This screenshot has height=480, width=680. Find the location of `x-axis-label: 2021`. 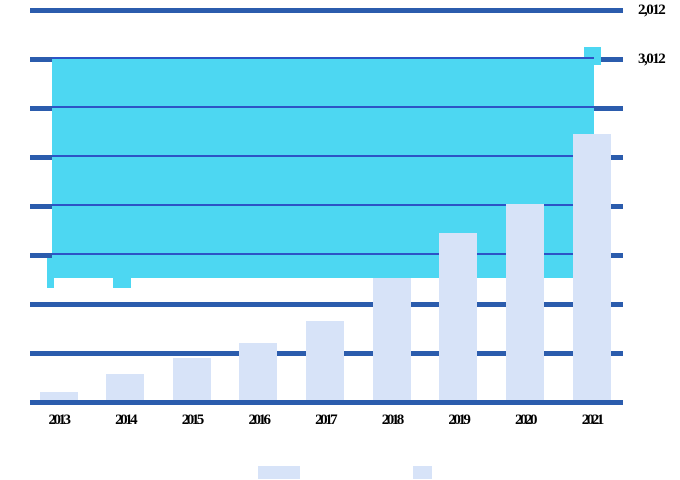

x-axis-label: 2021 is located at coordinates (593, 420).